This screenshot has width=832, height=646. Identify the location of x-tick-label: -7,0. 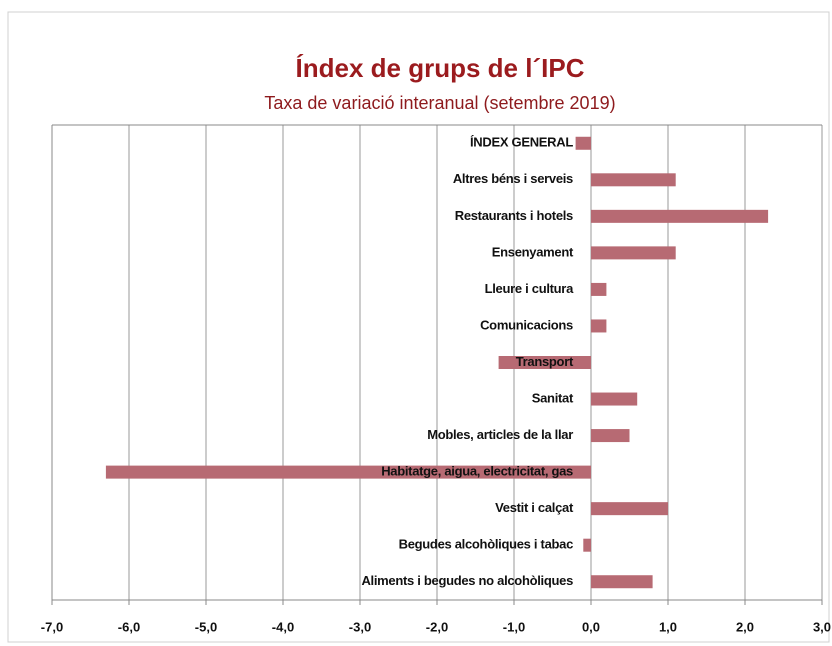
(52, 626).